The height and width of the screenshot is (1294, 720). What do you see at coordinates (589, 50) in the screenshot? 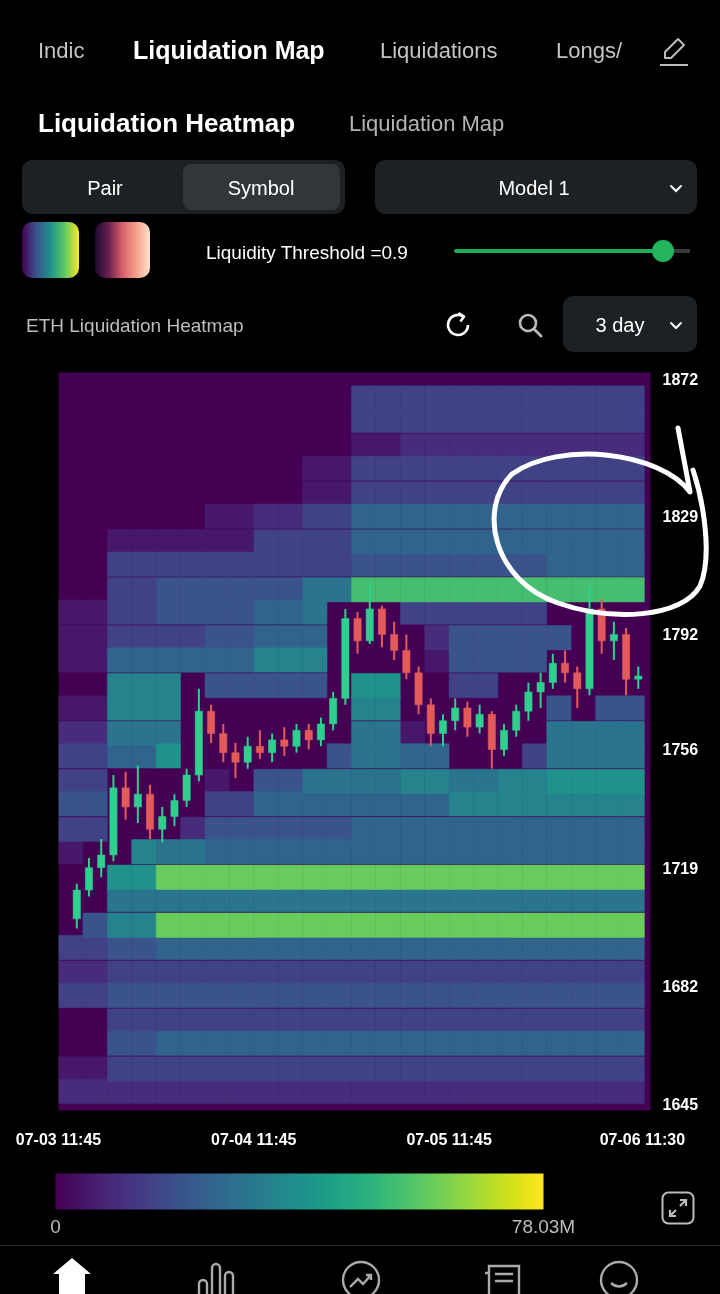
I see `text: Longs/` at bounding box center [589, 50].